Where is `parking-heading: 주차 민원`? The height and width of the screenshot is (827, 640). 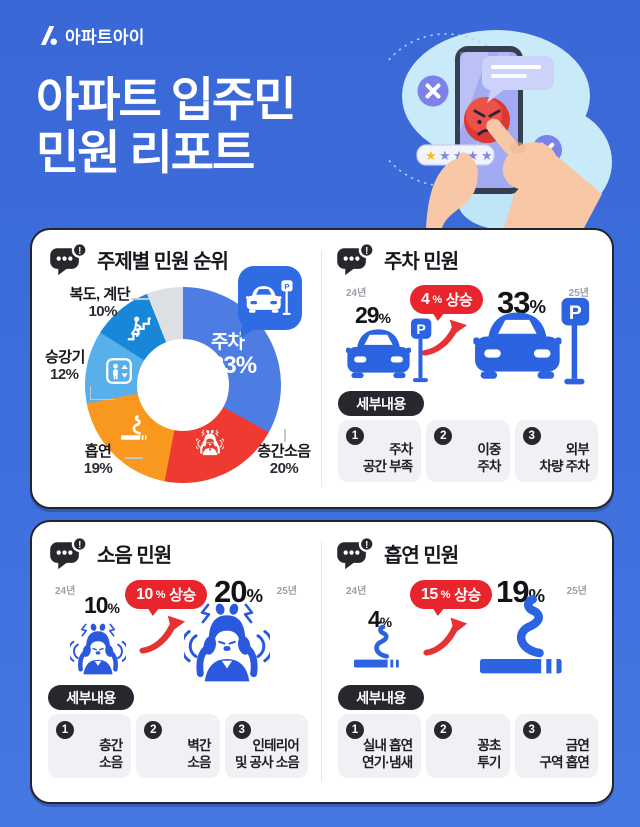 parking-heading: 주차 민원 is located at coordinates (421, 261).